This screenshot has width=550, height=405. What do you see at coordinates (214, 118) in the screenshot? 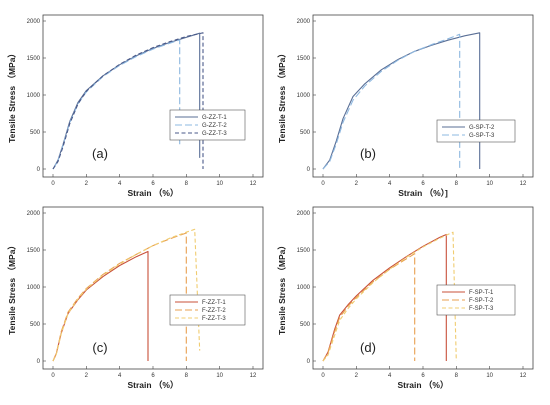
I see `legend-label: G-ZZ-T-1` at bounding box center [214, 118].